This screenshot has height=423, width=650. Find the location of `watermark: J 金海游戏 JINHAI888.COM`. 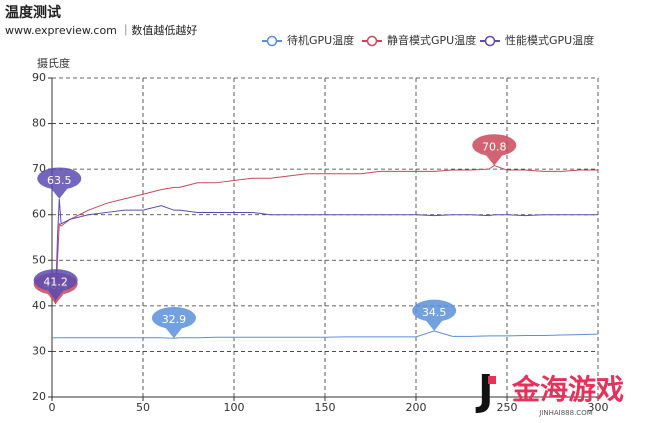

watermark: J 金海游戏 JINHAI888.COM is located at coordinates (549, 392).